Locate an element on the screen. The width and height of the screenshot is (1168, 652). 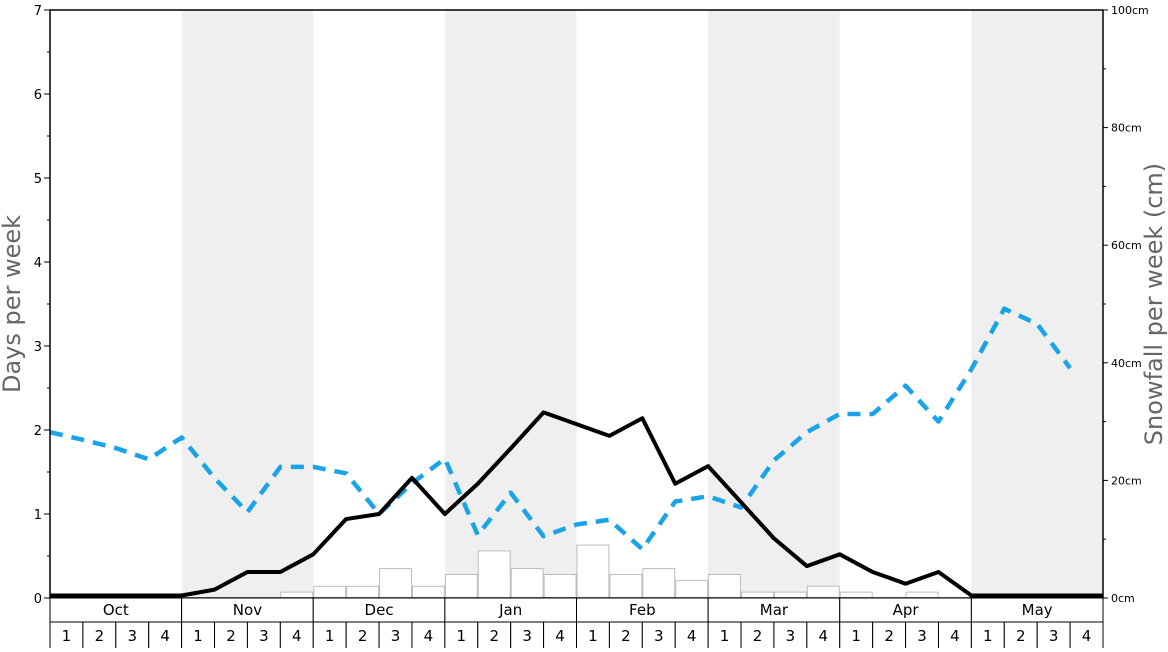
month-label-jan: Jan is located at coordinates (510, 610).